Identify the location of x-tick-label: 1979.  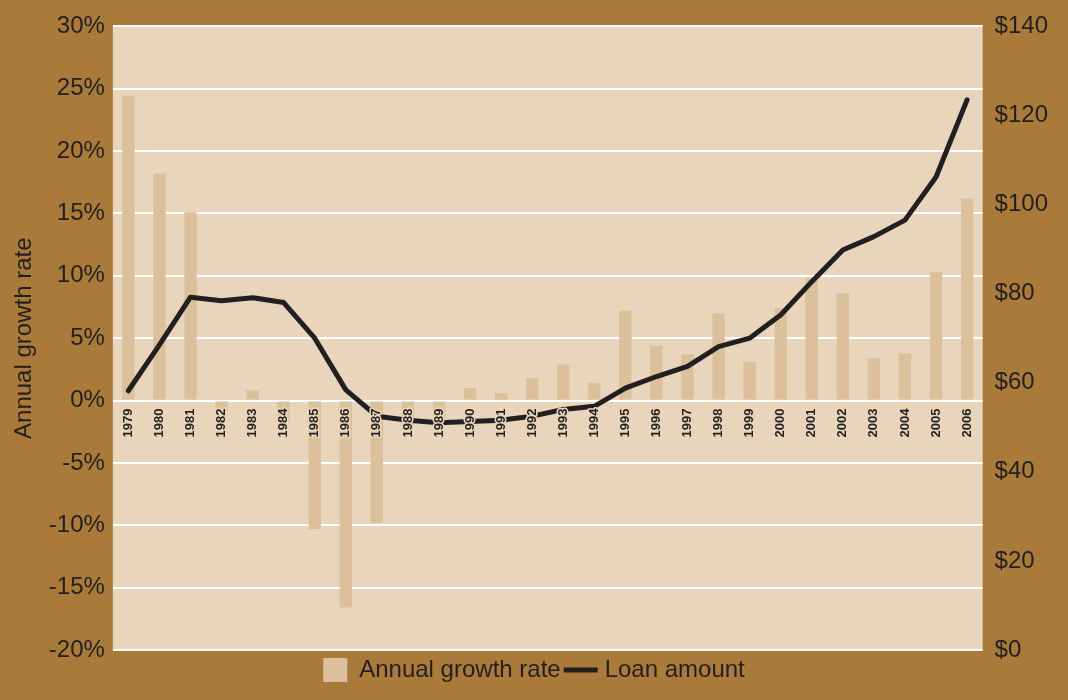
(127, 423).